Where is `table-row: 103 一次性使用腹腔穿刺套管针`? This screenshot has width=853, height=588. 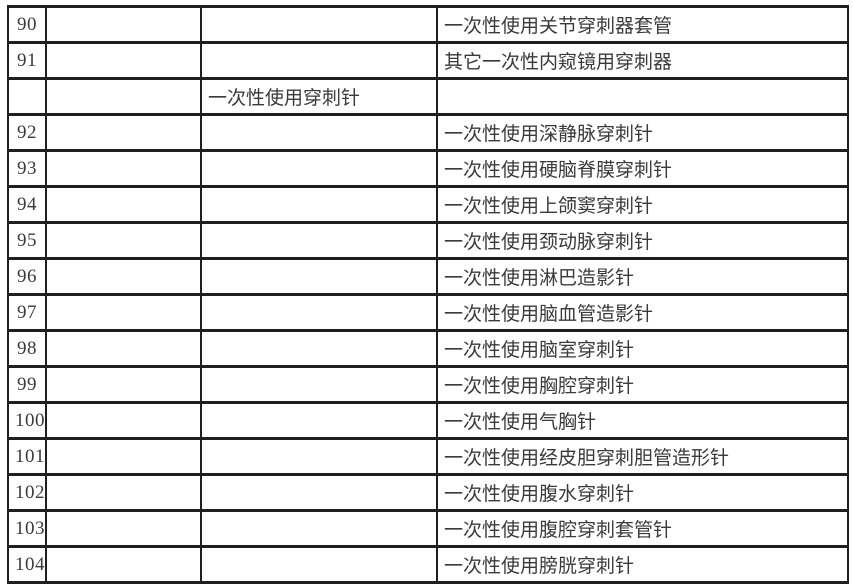
table-row: 103 一次性使用腹腔穿刺套管针 is located at coordinates (428, 528).